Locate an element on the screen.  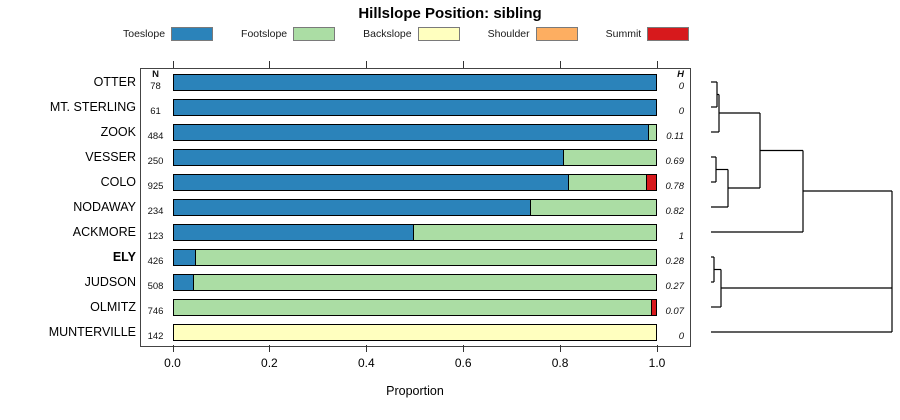
y-axis-label: MUNTERVILLE is located at coordinates (92, 332).